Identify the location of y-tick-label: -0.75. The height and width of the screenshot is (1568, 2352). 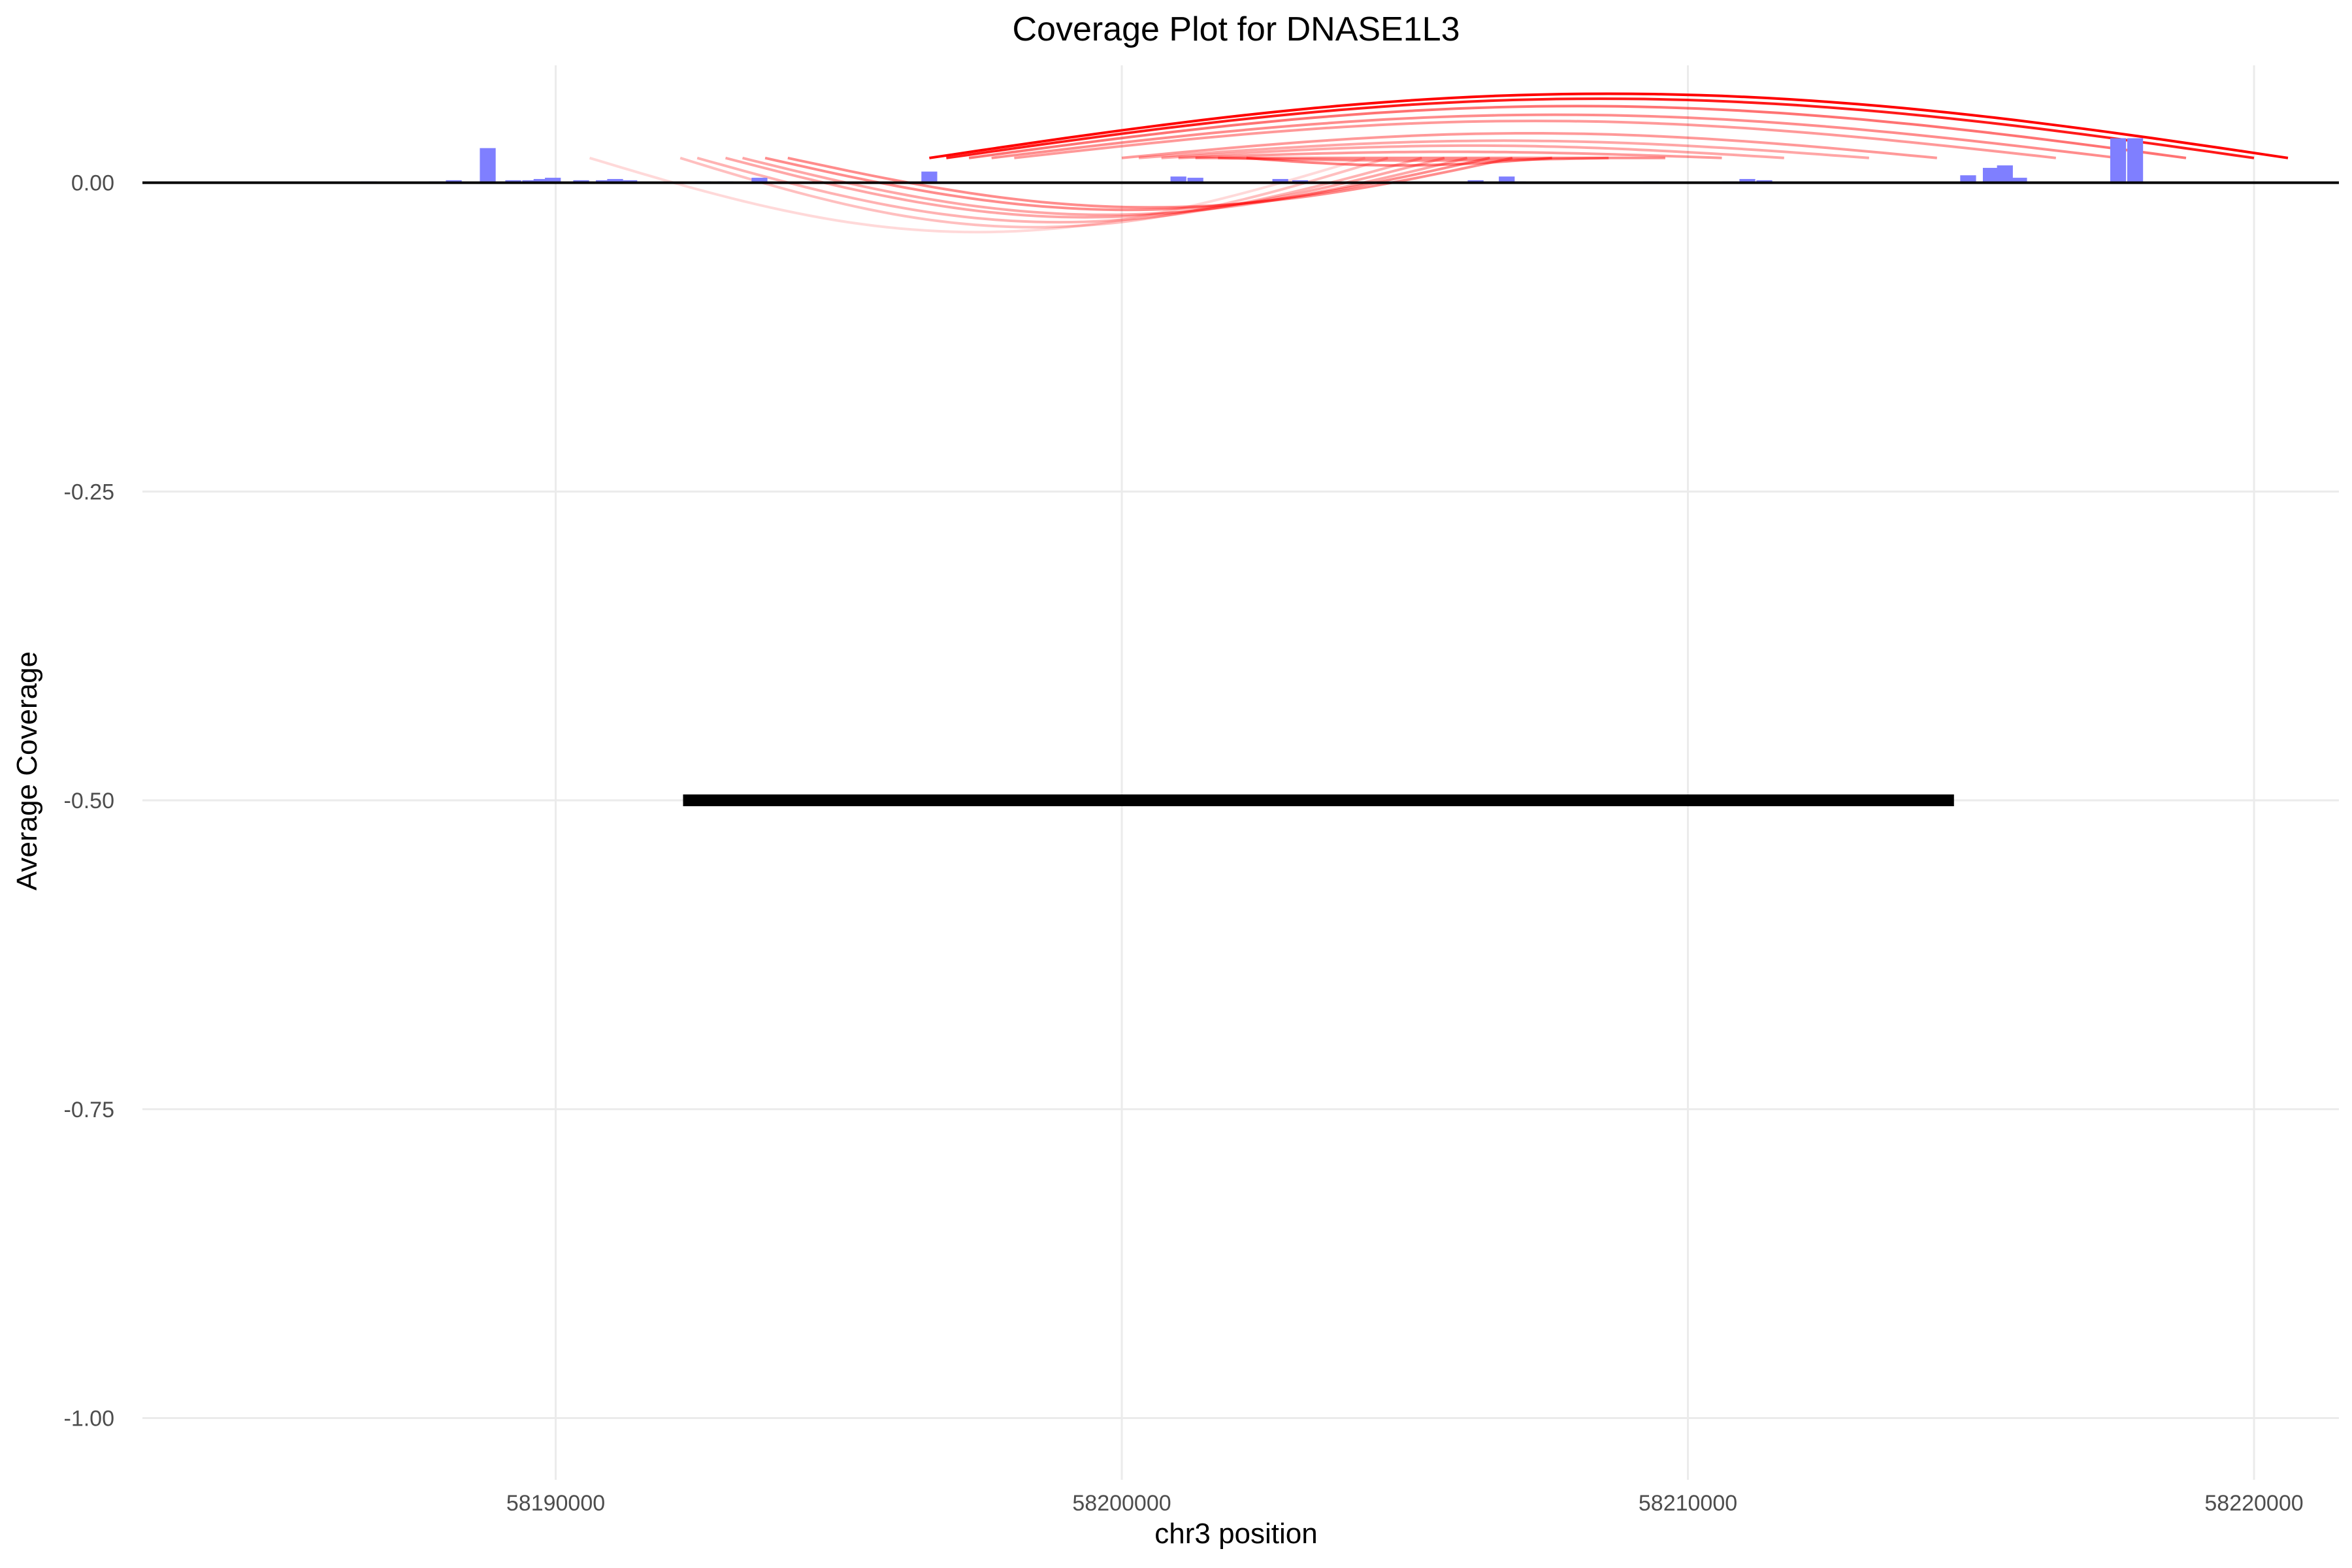
(89, 1110).